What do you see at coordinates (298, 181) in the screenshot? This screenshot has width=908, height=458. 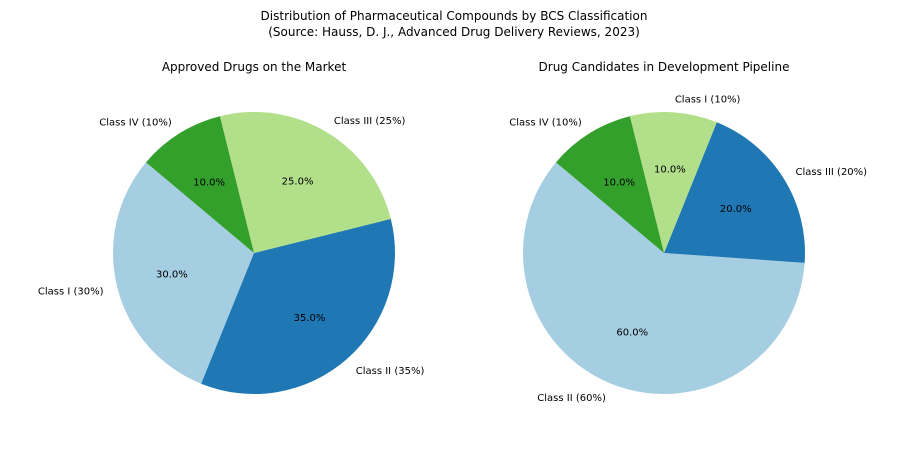 I see `pct-label: 25.0%` at bounding box center [298, 181].